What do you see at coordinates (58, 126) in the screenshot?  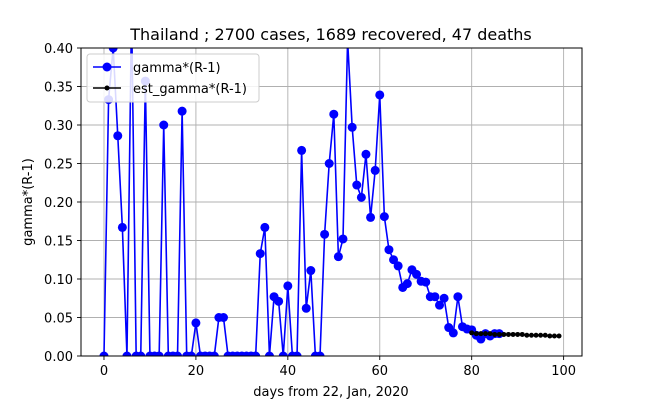 I see `y-tick-label: 0.30` at bounding box center [58, 126].